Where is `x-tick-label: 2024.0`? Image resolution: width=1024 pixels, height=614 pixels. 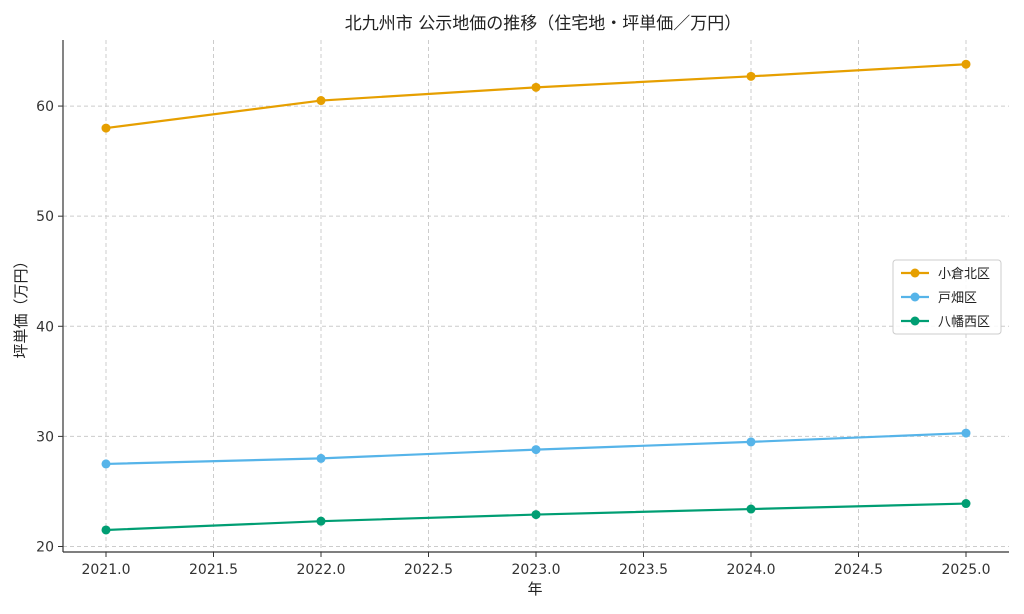
x-tick-label: 2024.0 is located at coordinates (751, 570).